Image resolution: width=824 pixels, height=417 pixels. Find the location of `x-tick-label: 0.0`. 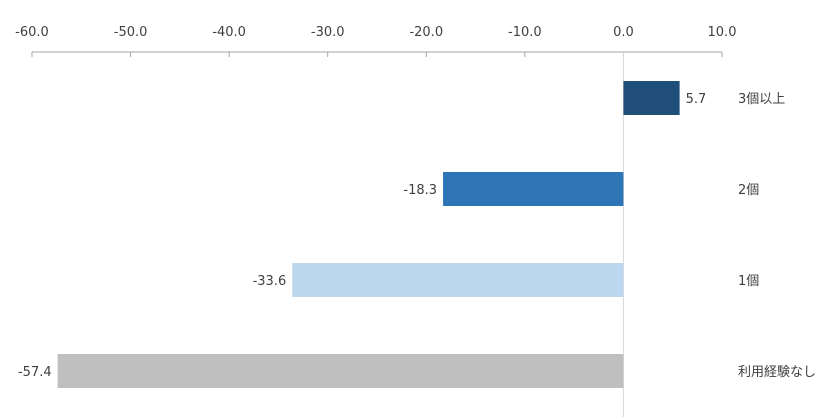

x-tick-label: 0.0 is located at coordinates (623, 32).